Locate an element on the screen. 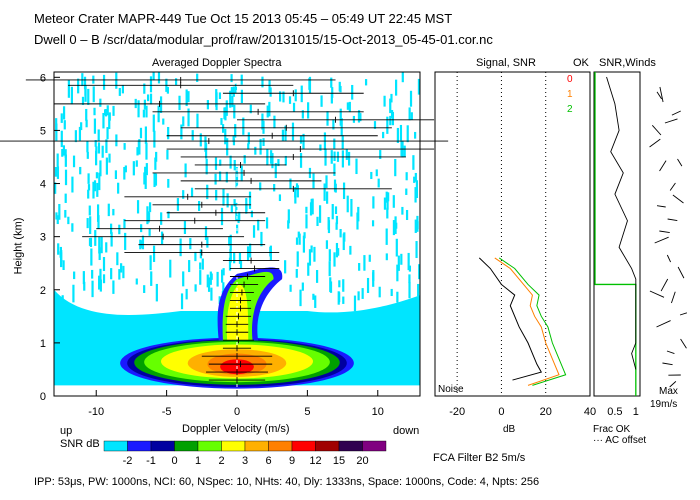  doppler-y-tick-label: 3 is located at coordinates (43, 238).